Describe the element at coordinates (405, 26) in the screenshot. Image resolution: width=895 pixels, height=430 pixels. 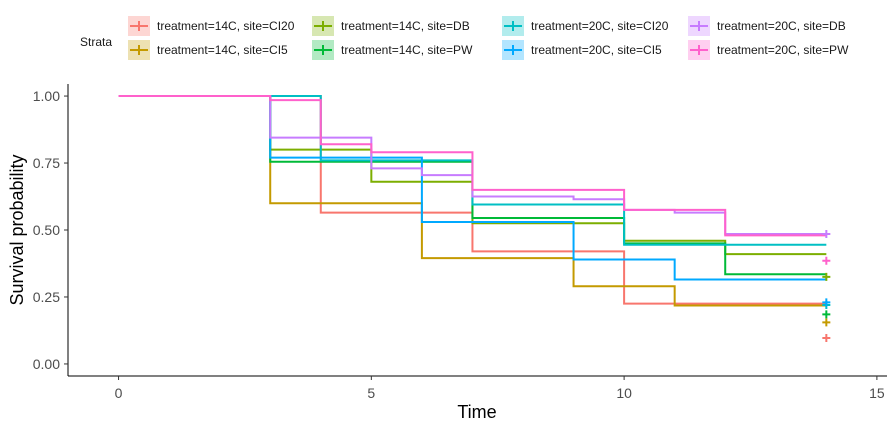
I see `legend-label: treatment=14C, site=DB` at that location.